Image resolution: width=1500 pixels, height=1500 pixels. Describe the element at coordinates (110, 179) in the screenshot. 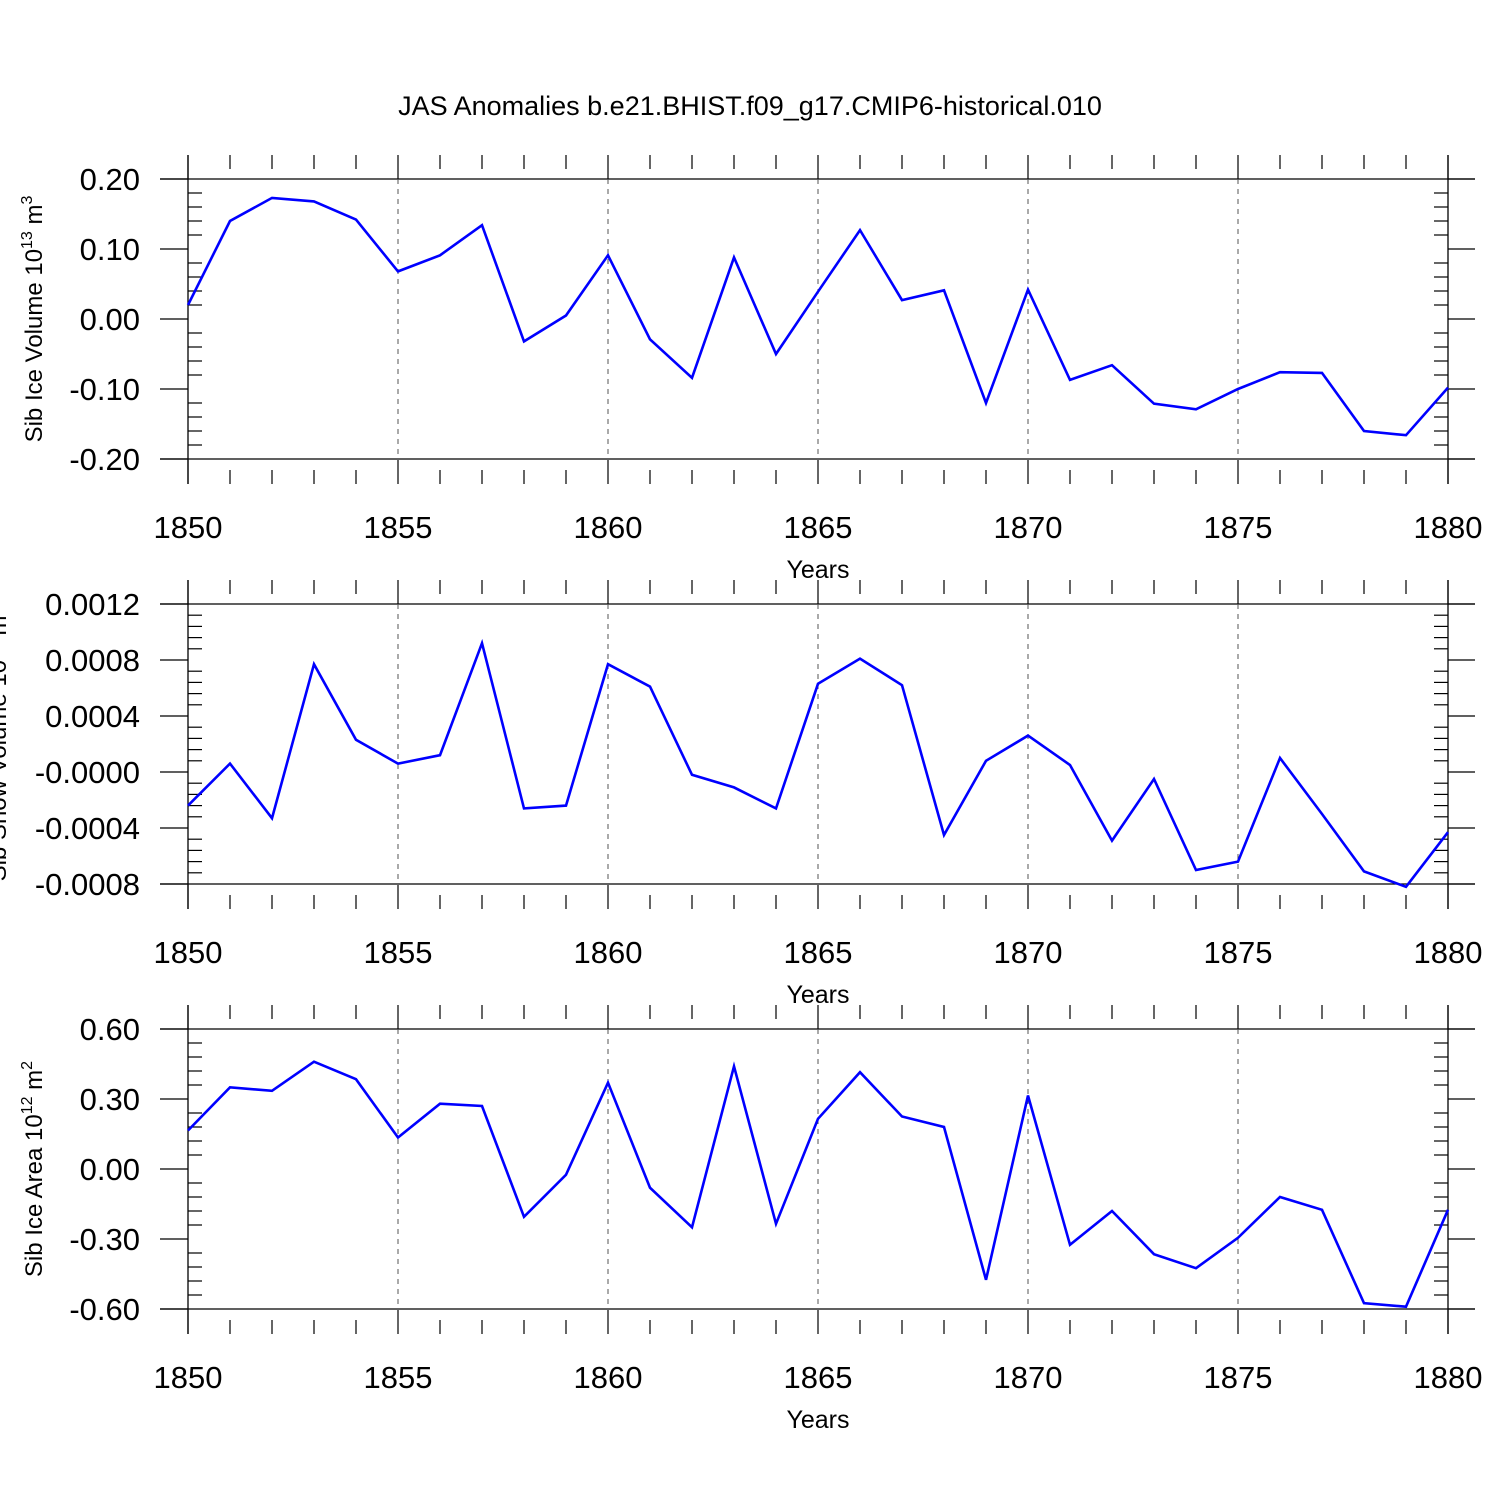

I see `y-tick-label: 0.20` at that location.